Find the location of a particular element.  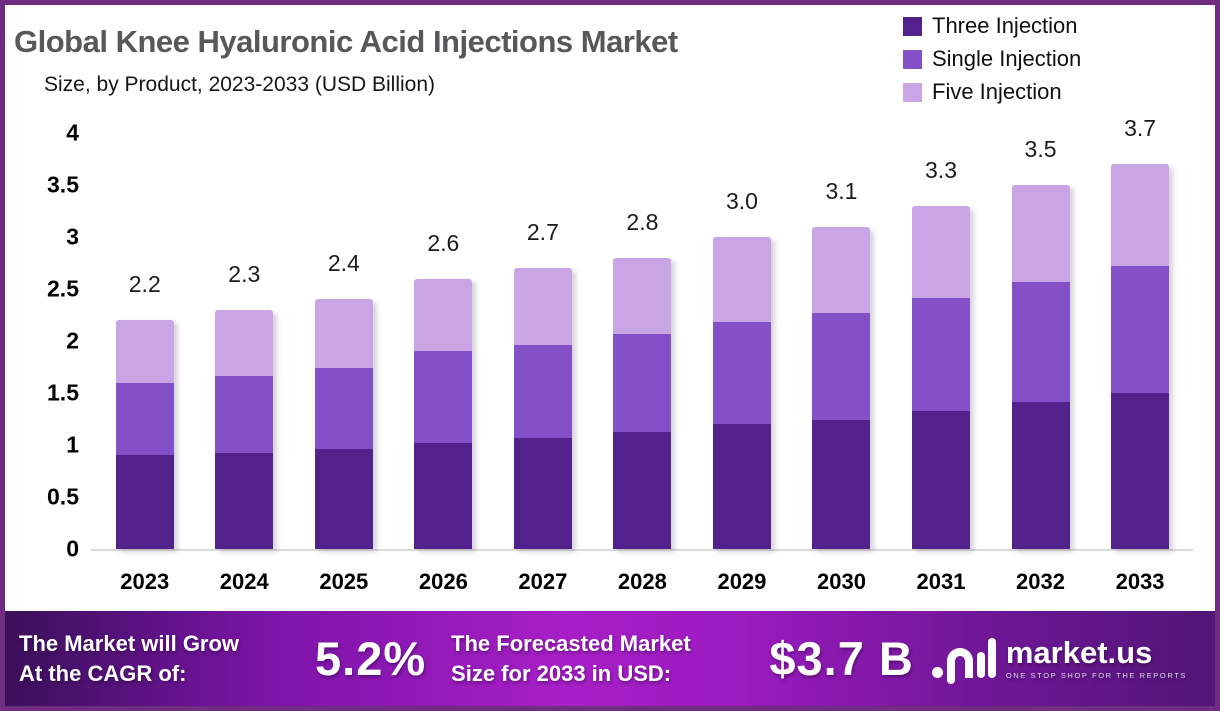

bar-total-label: 2.6 is located at coordinates (443, 242).